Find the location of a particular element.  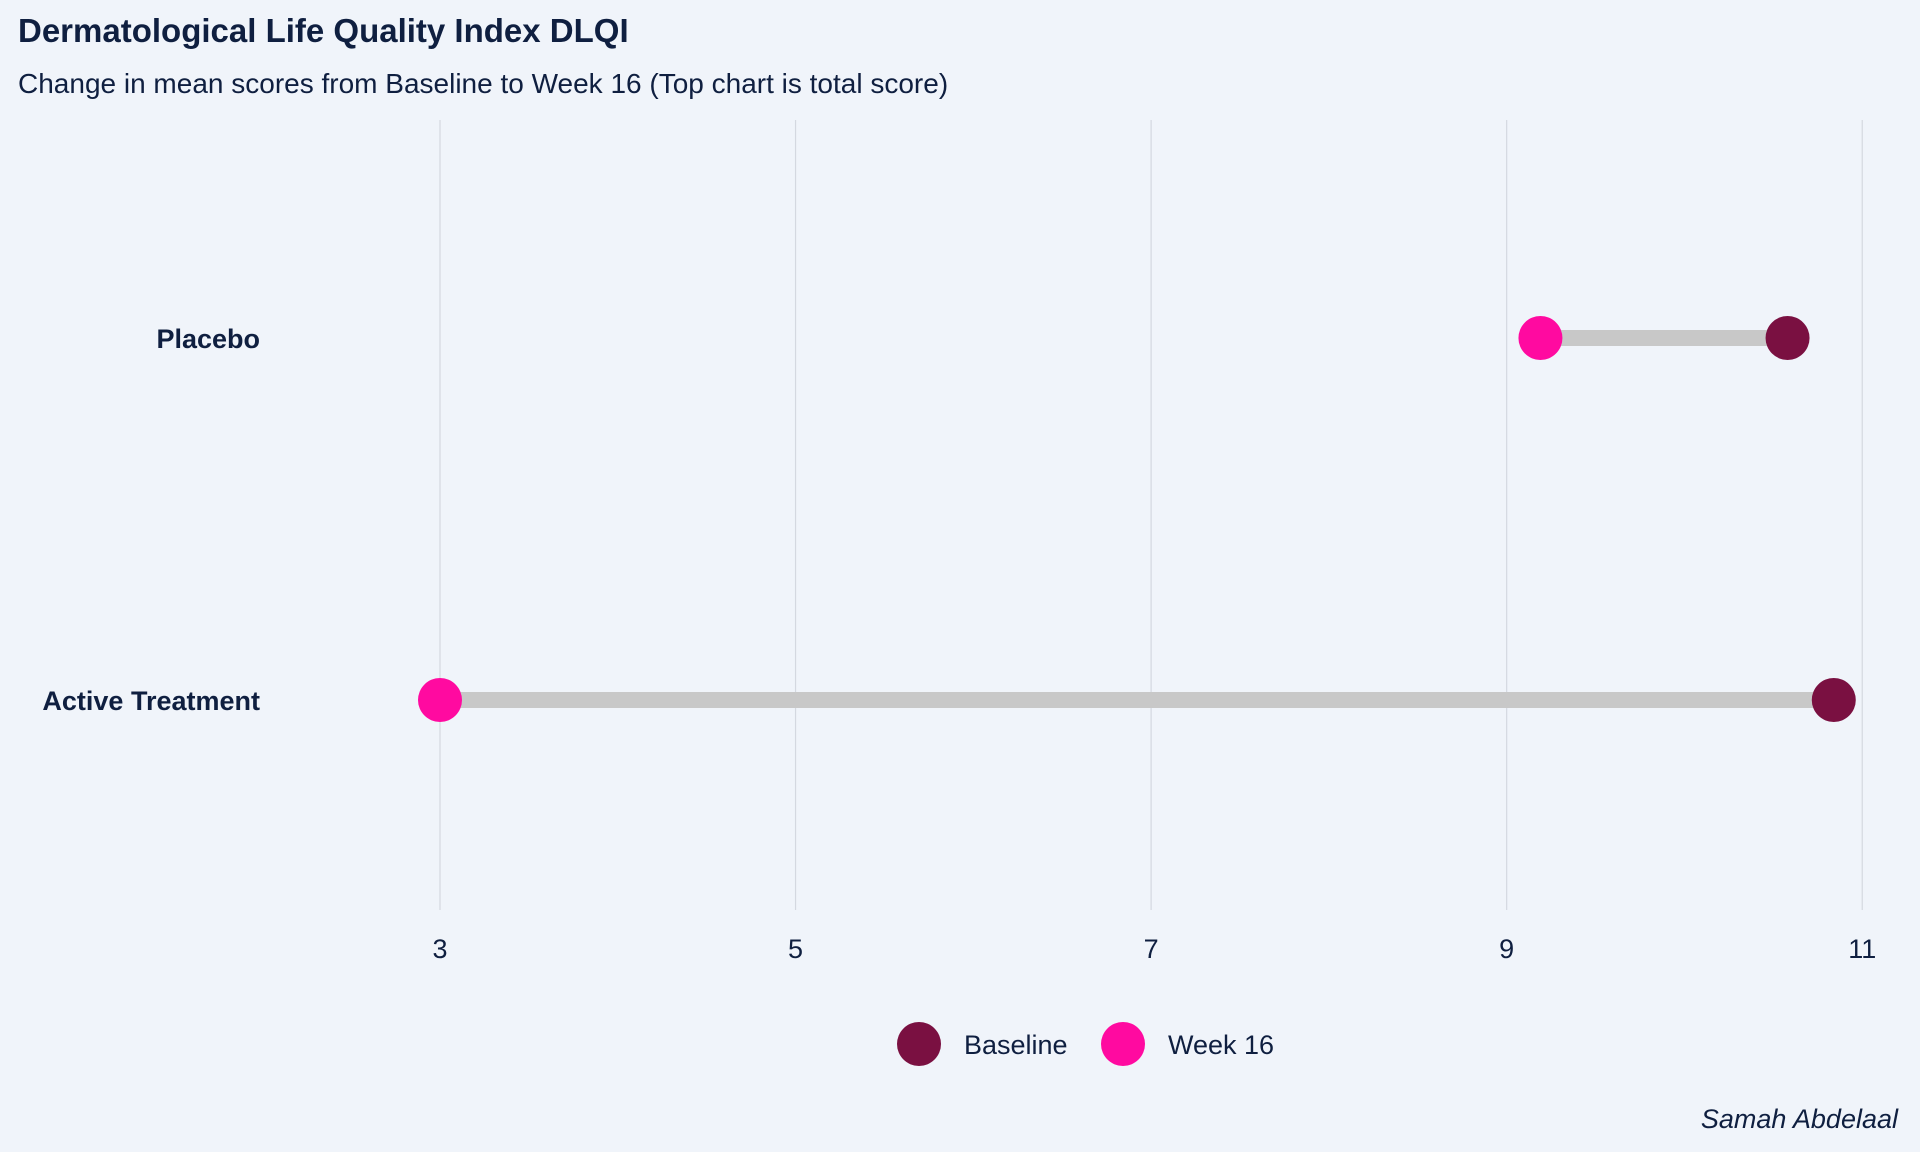

x-tick-label: 5 is located at coordinates (795, 949).